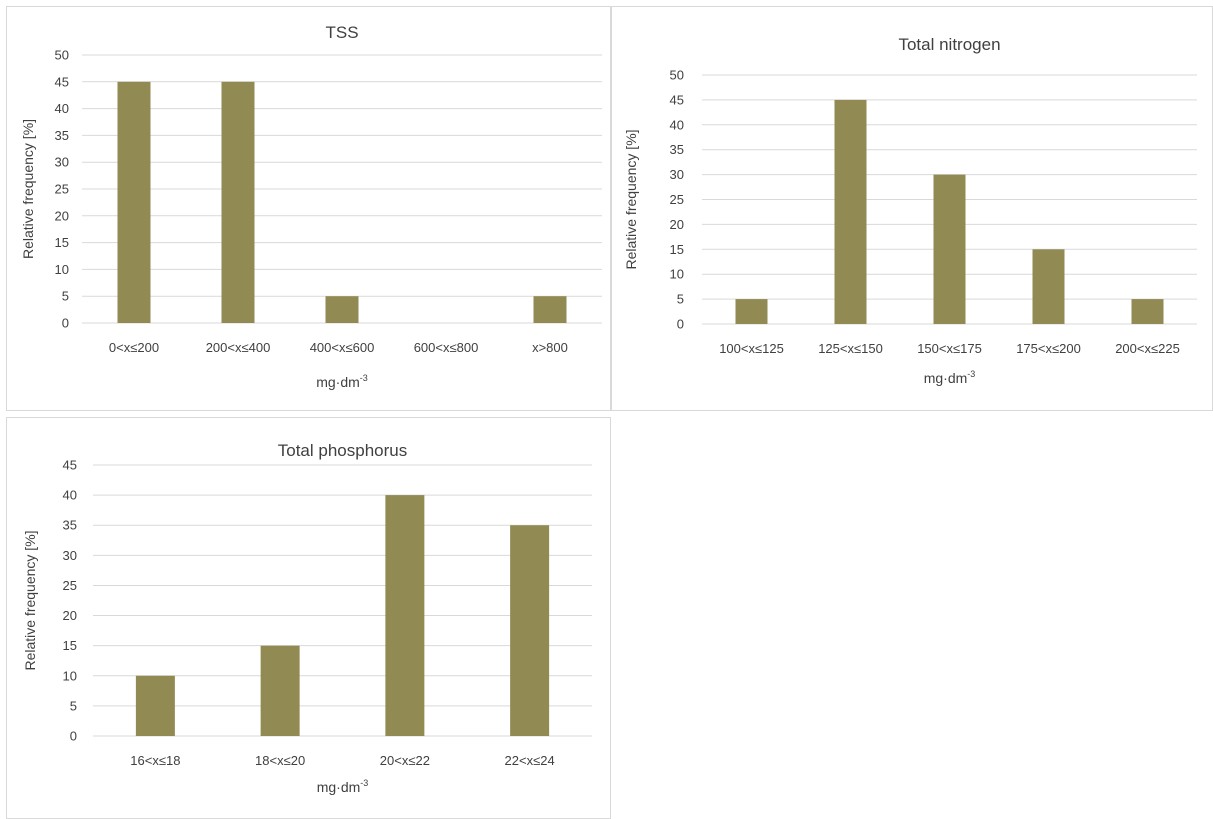  I want to click on chart-title: Total nitrogen, so click(949, 44).